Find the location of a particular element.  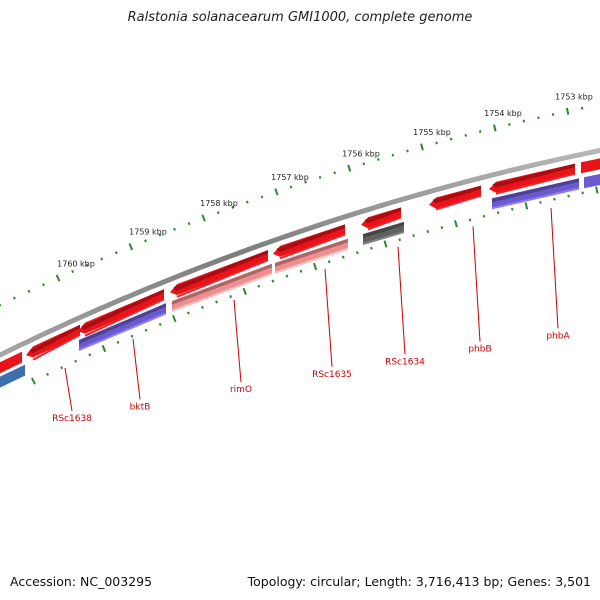

gene-label: bktB is located at coordinates (140, 407).